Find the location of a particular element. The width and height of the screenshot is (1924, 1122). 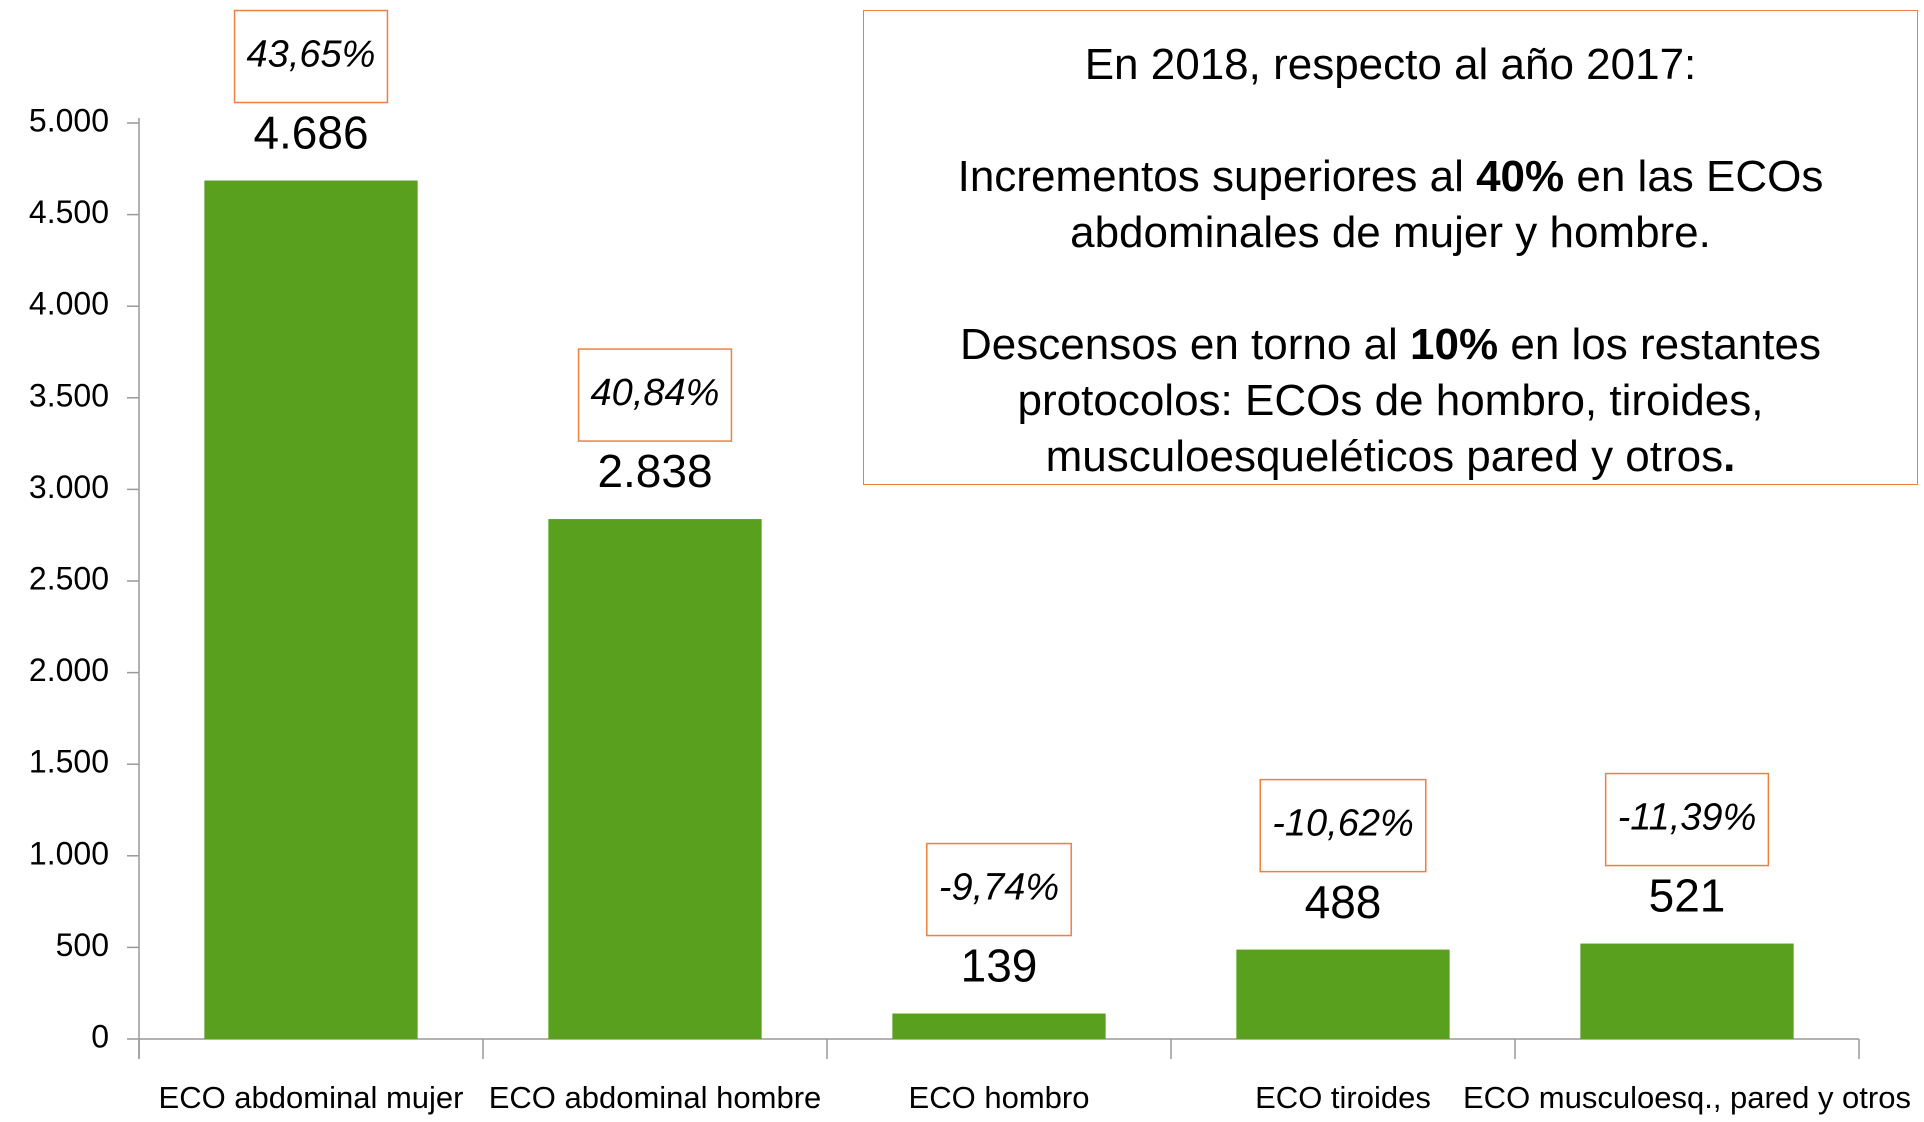

value-label: 2.838 is located at coordinates (654, 471).